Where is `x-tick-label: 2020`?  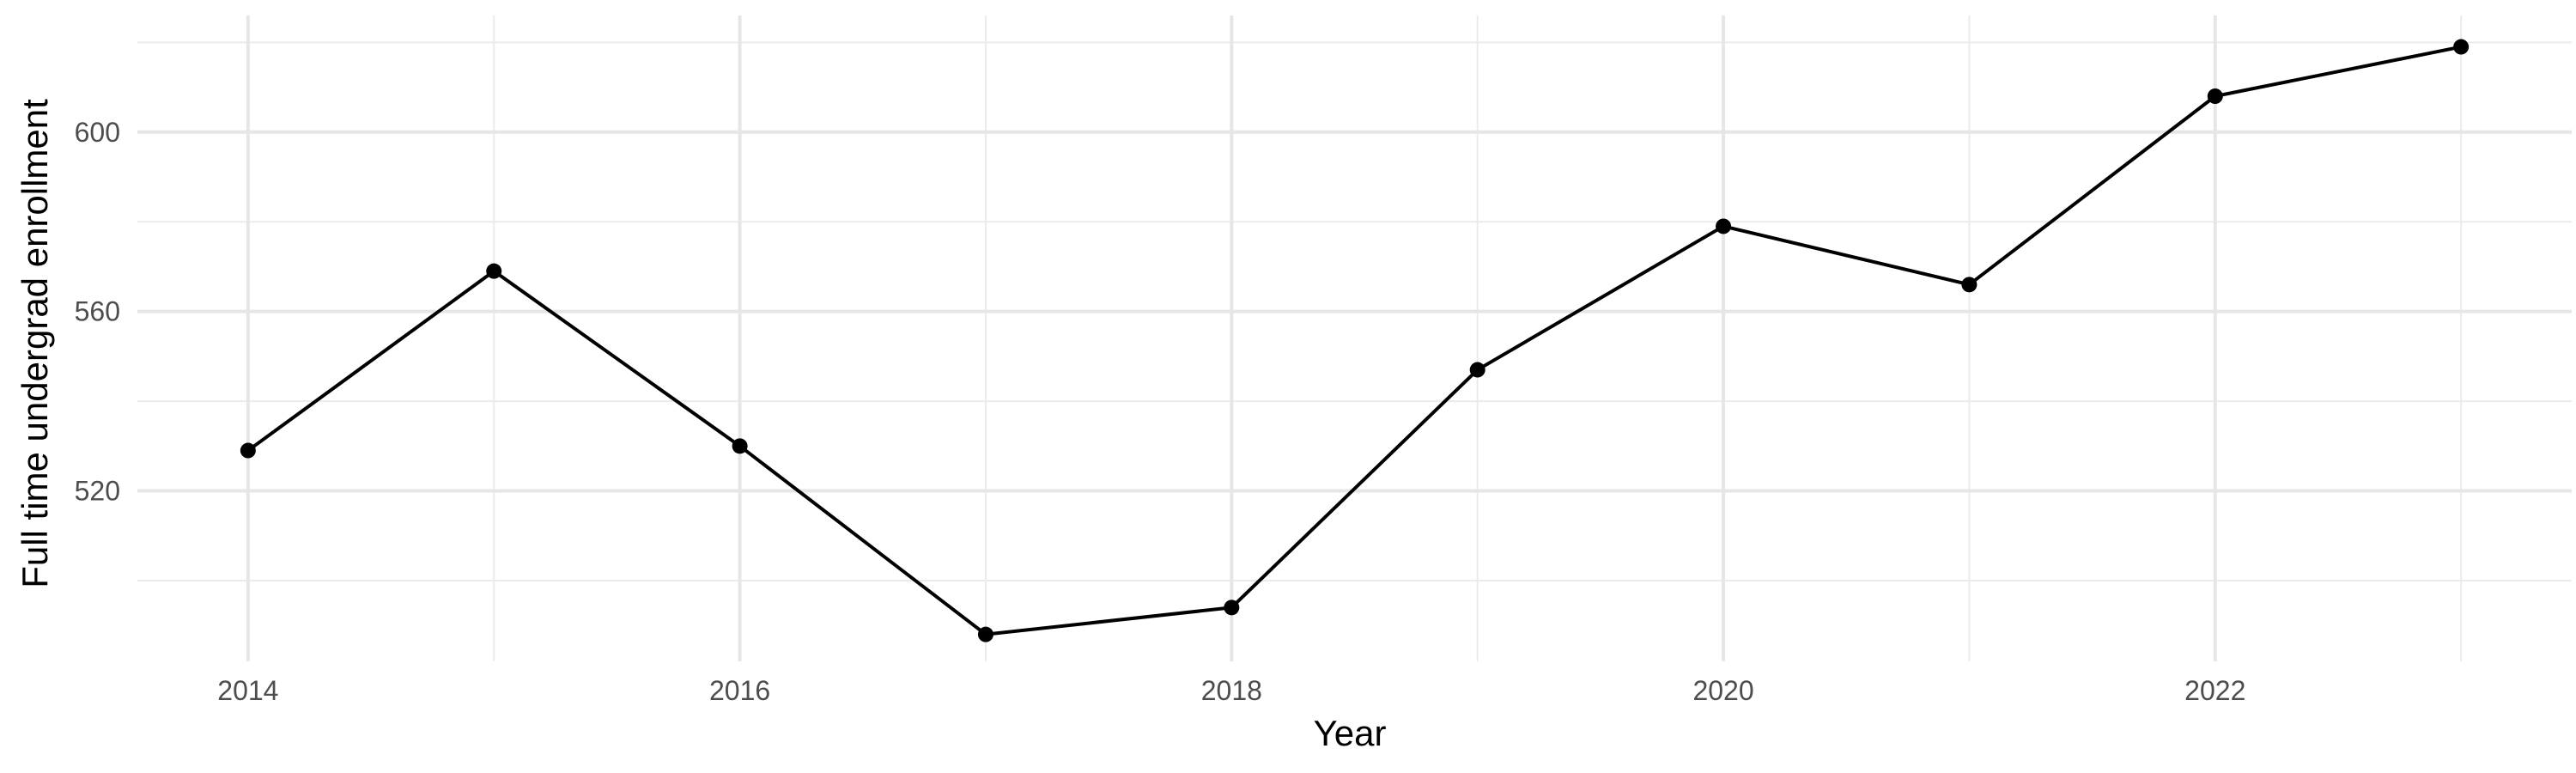
x-tick-label: 2020 is located at coordinates (1722, 690).